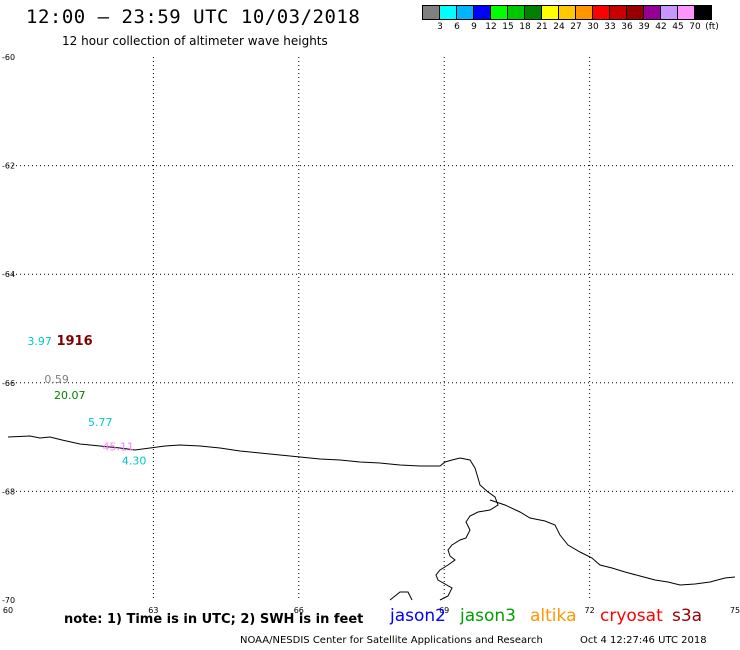 Image resolution: width=740 pixels, height=650 pixels. Describe the element at coordinates (631, 616) in the screenshot. I see `legend-cryosat: cryosat` at that location.